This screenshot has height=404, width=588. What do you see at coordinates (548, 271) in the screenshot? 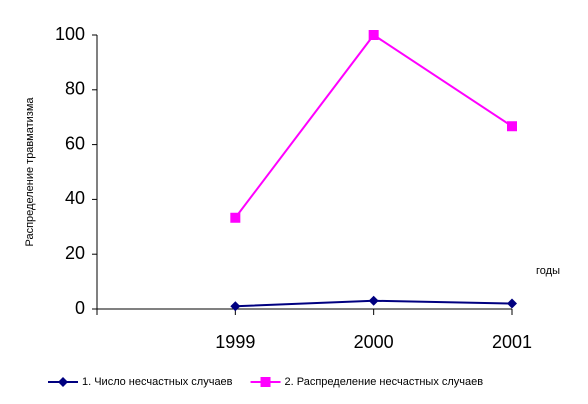
I see `x-axis-label: годы` at bounding box center [548, 271].